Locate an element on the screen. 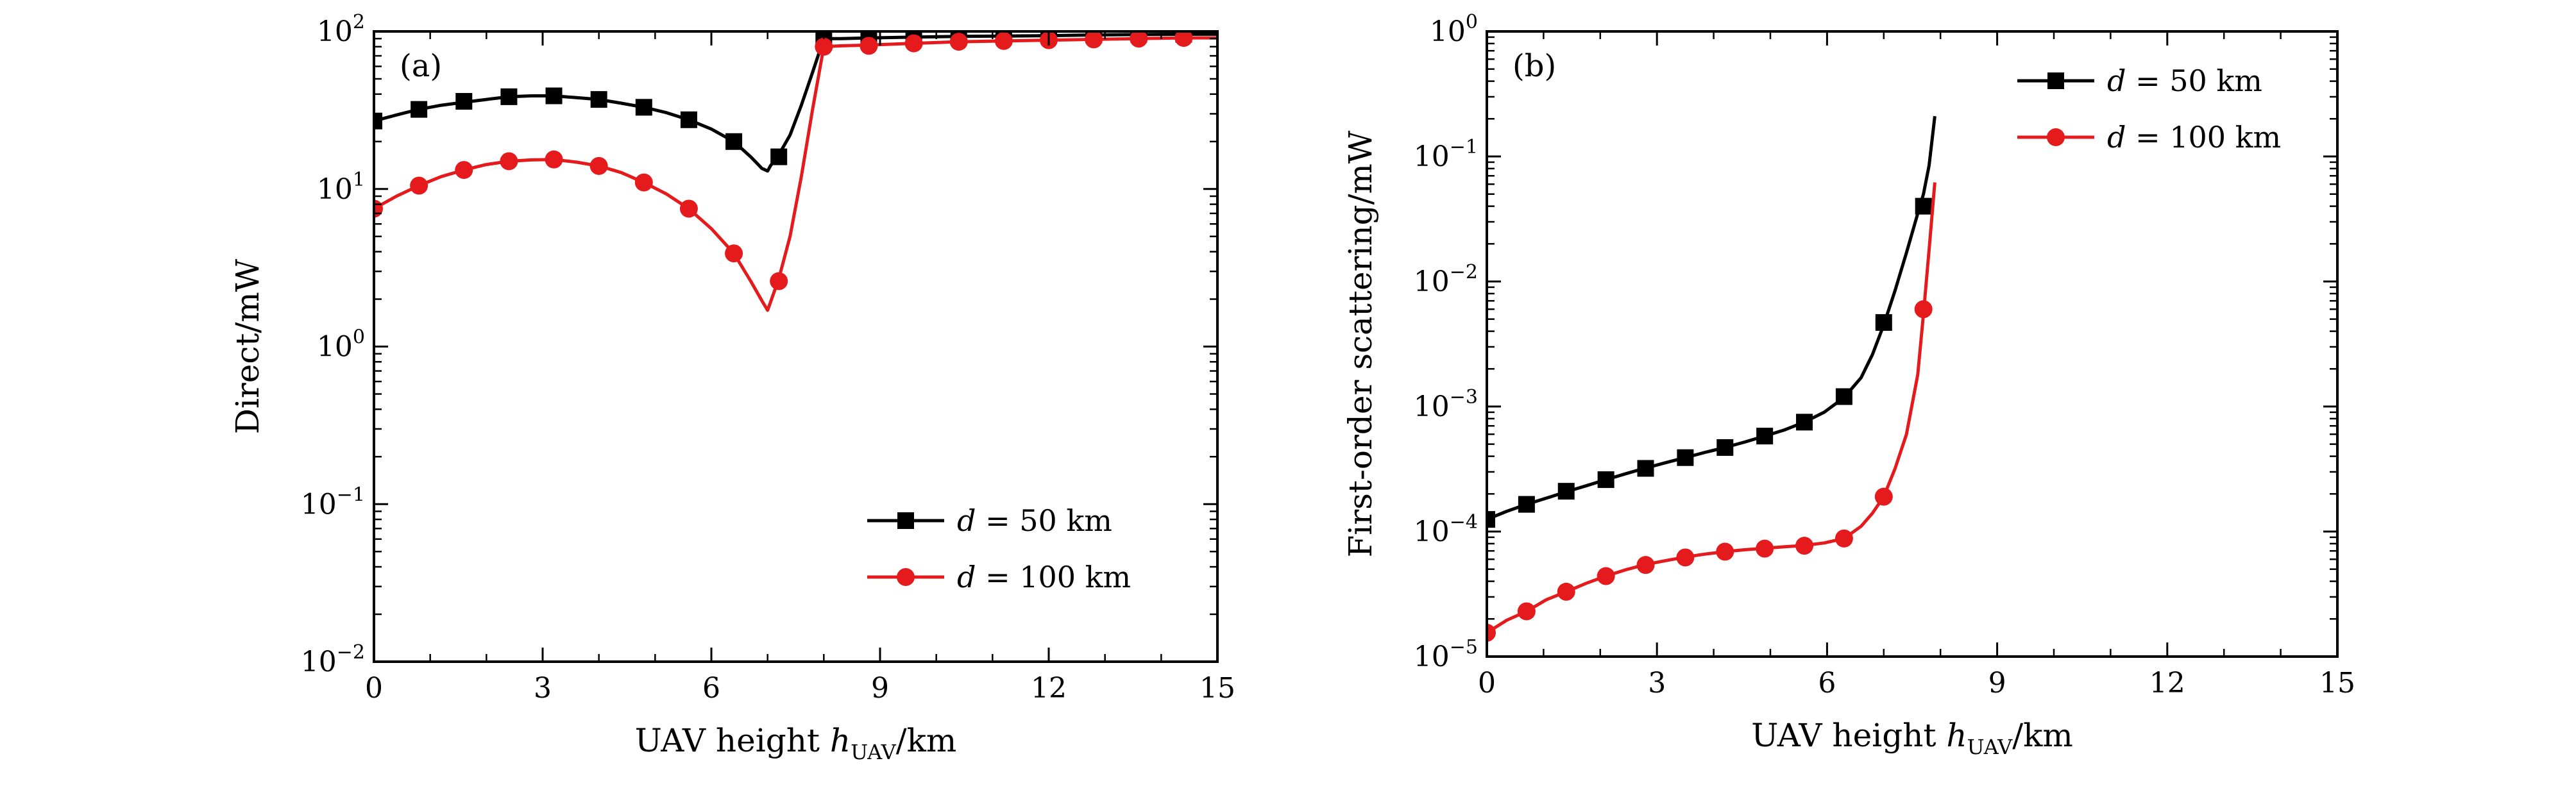 The height and width of the screenshot is (788, 2576). y-tick-label: 10⁻⁴ is located at coordinates (1446, 529).